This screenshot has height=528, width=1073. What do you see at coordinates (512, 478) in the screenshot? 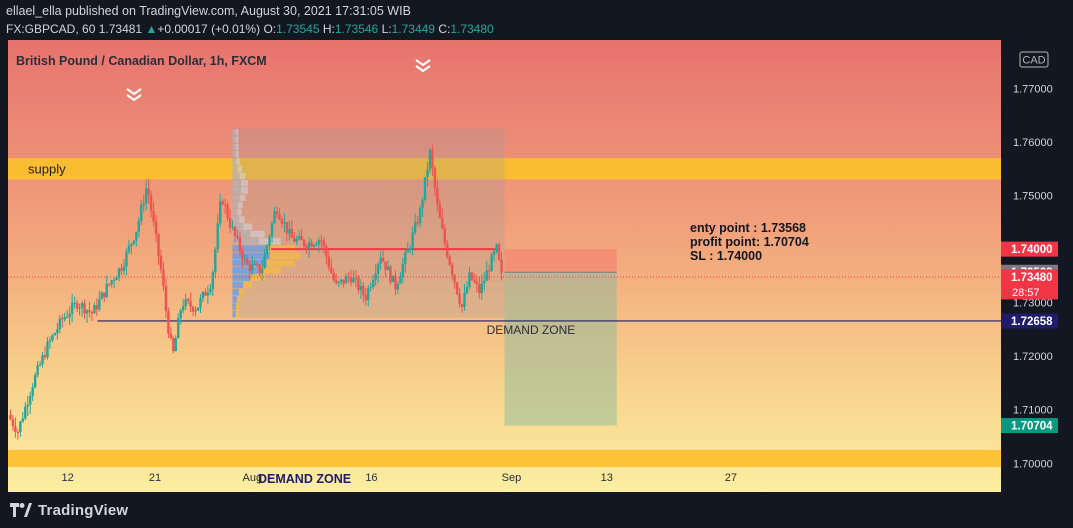
I see `x-tick-label: Sep` at bounding box center [512, 478].